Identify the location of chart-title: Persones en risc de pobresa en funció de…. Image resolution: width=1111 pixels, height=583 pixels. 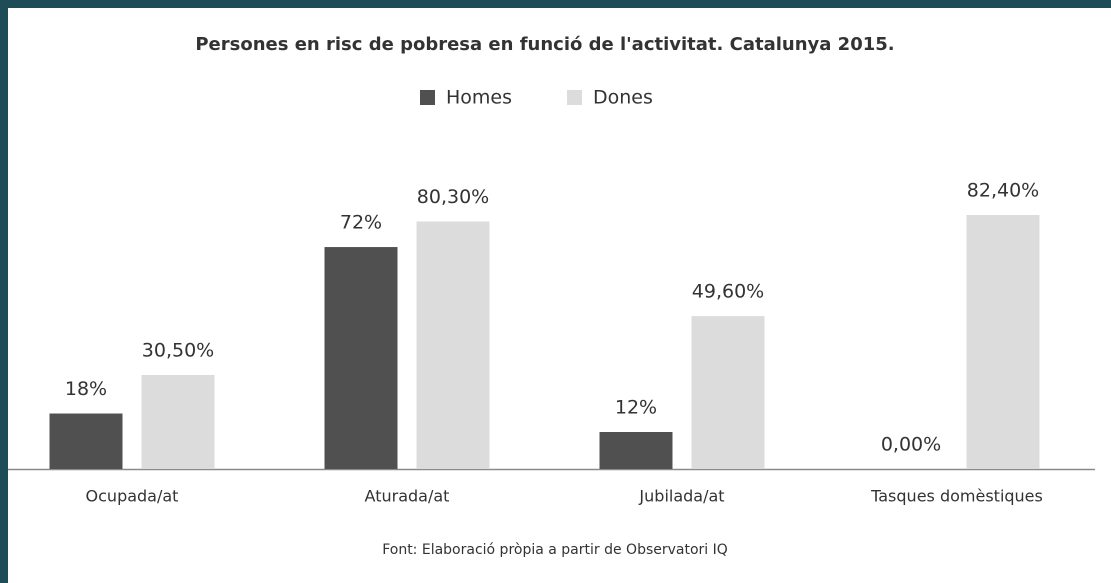
(544, 44).